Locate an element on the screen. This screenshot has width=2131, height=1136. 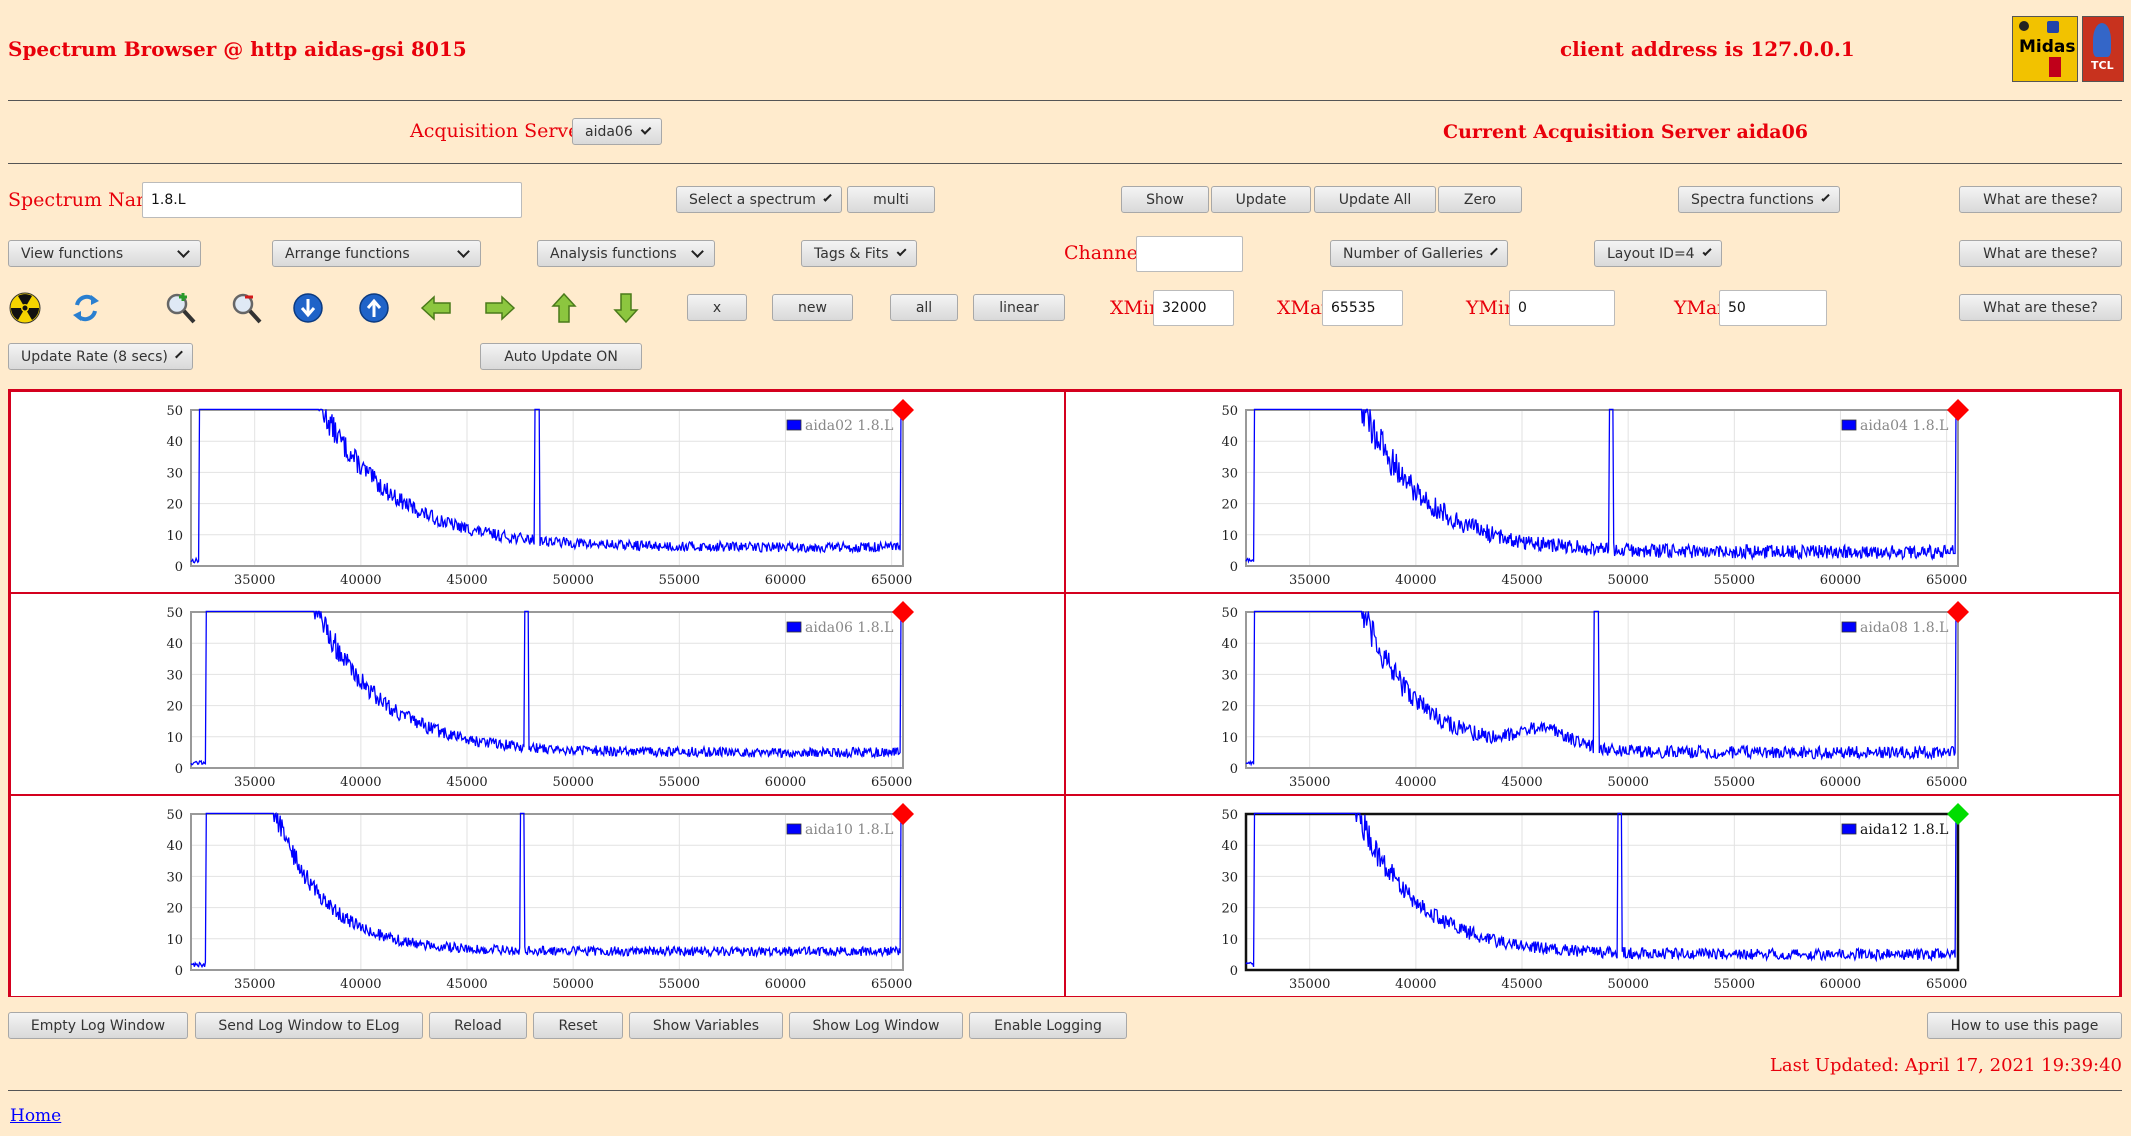
x-button: x is located at coordinates (717, 307).